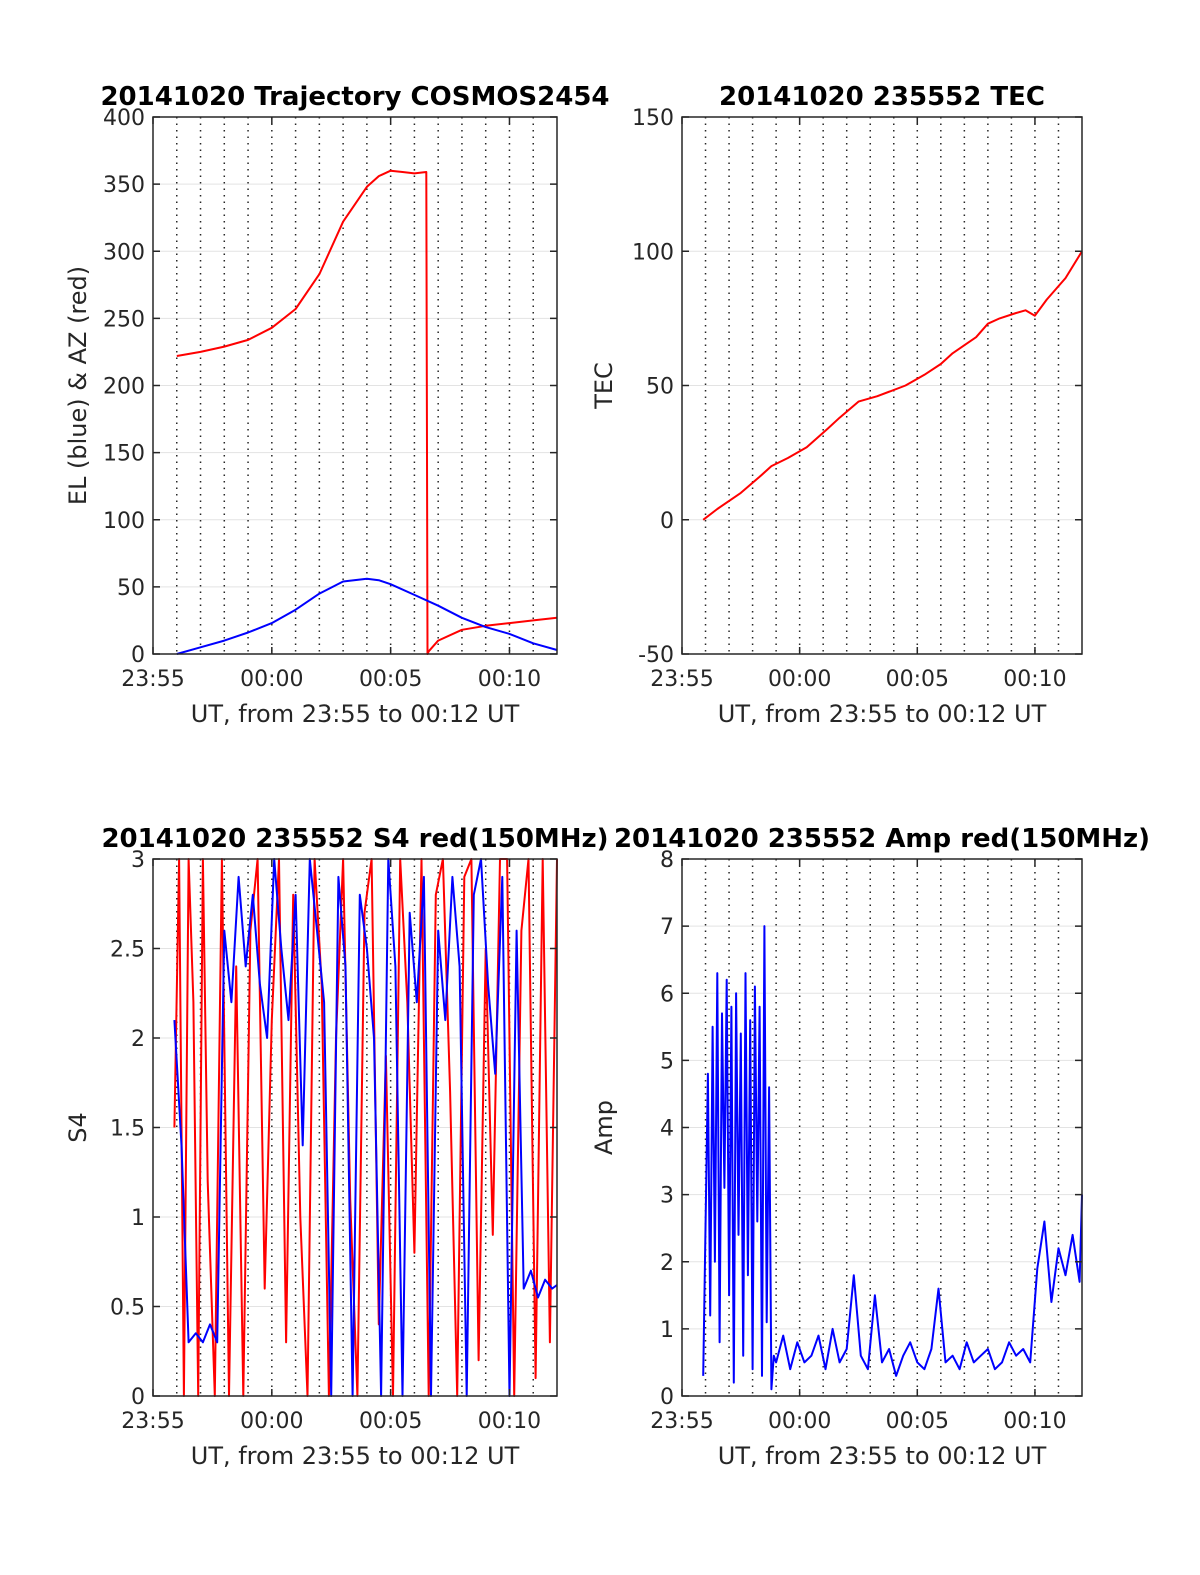  Describe the element at coordinates (882, 839) in the screenshot. I see `chart-title: 20141020 235552 Amp red(150MHz)` at that location.